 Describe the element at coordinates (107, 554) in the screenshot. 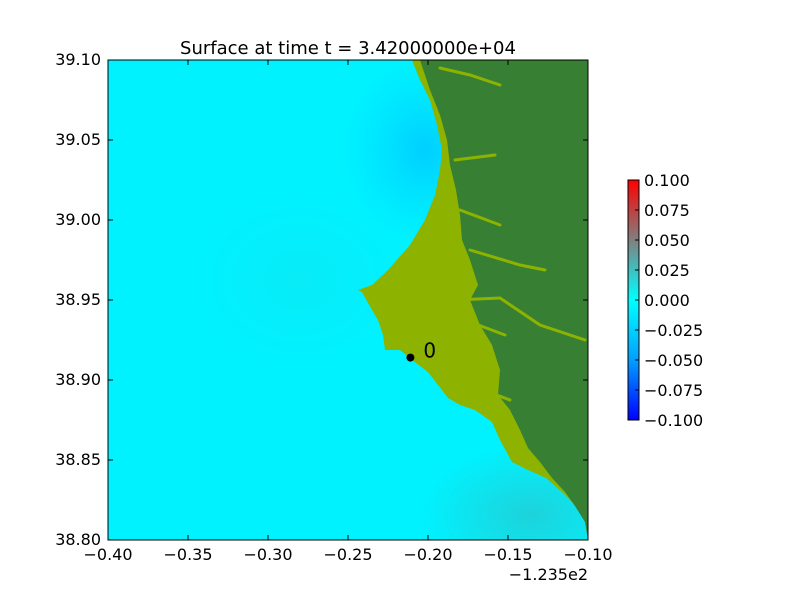

I see `x-tick-label: −0.40` at that location.